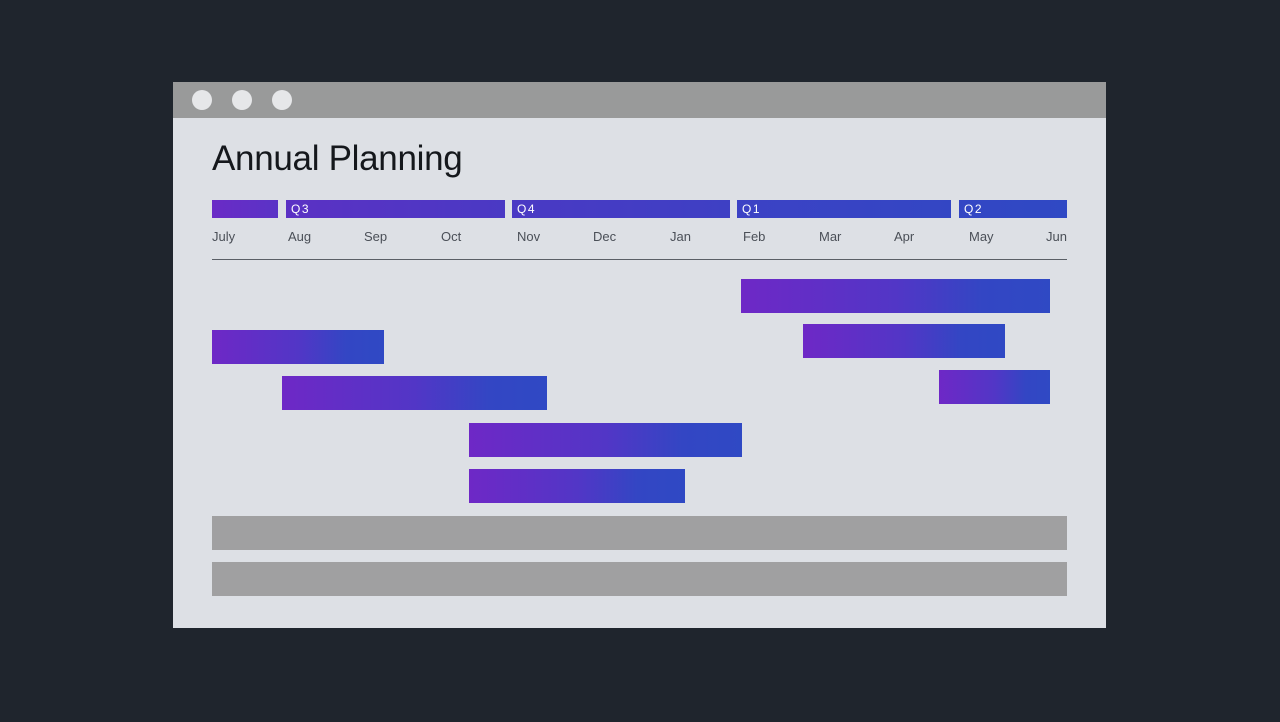 This screenshot has width=1280, height=722. Describe the element at coordinates (605, 236) in the screenshot. I see `month-label-dec: Dec` at that location.